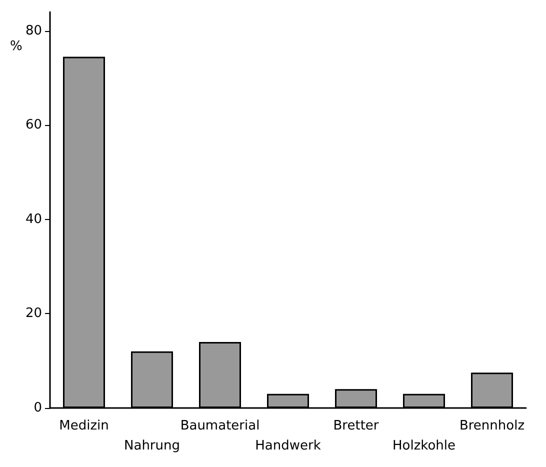 This screenshot has height=467, width=546. What do you see at coordinates (16, 46) in the screenshot?
I see `y-axis-title: %` at bounding box center [16, 46].